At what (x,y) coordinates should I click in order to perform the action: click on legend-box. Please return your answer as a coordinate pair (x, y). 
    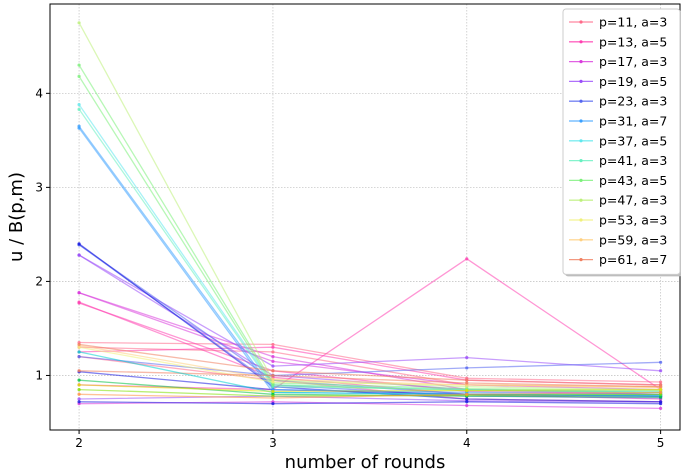
    Looking at the image, I should click on (621, 141).